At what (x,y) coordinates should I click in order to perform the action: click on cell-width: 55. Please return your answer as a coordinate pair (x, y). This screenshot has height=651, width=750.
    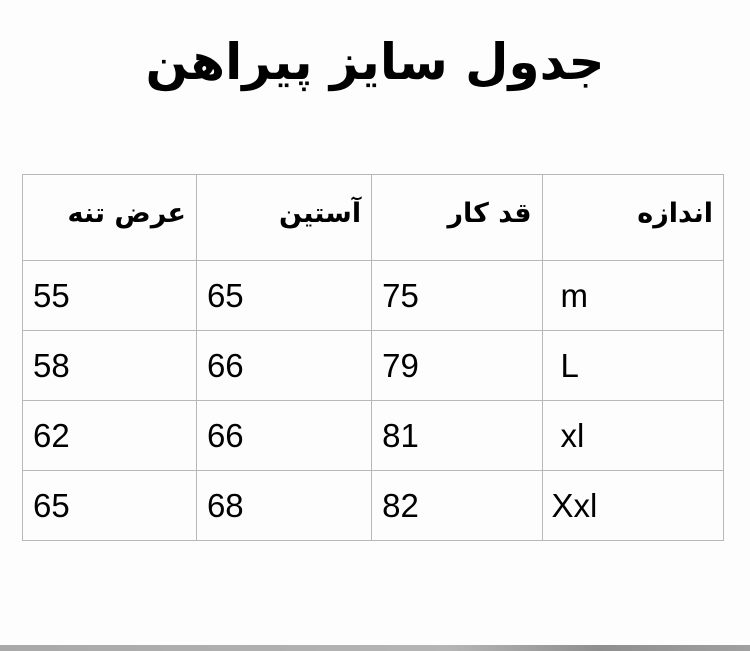
    Looking at the image, I should click on (109, 295).